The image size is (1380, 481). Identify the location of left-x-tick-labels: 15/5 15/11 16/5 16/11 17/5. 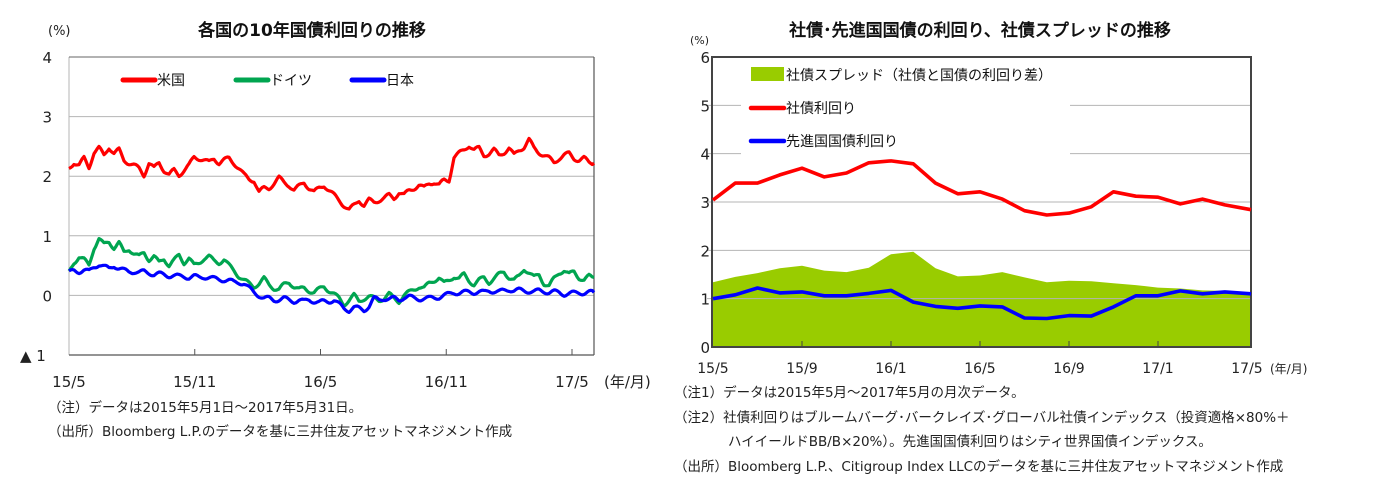
(320, 382).